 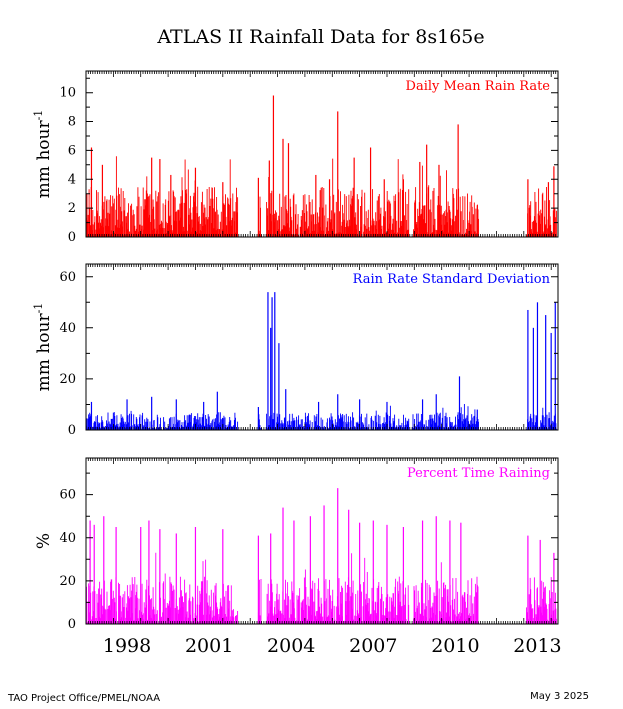 I want to click on x-tick-label: 2004, so click(x=291, y=646).